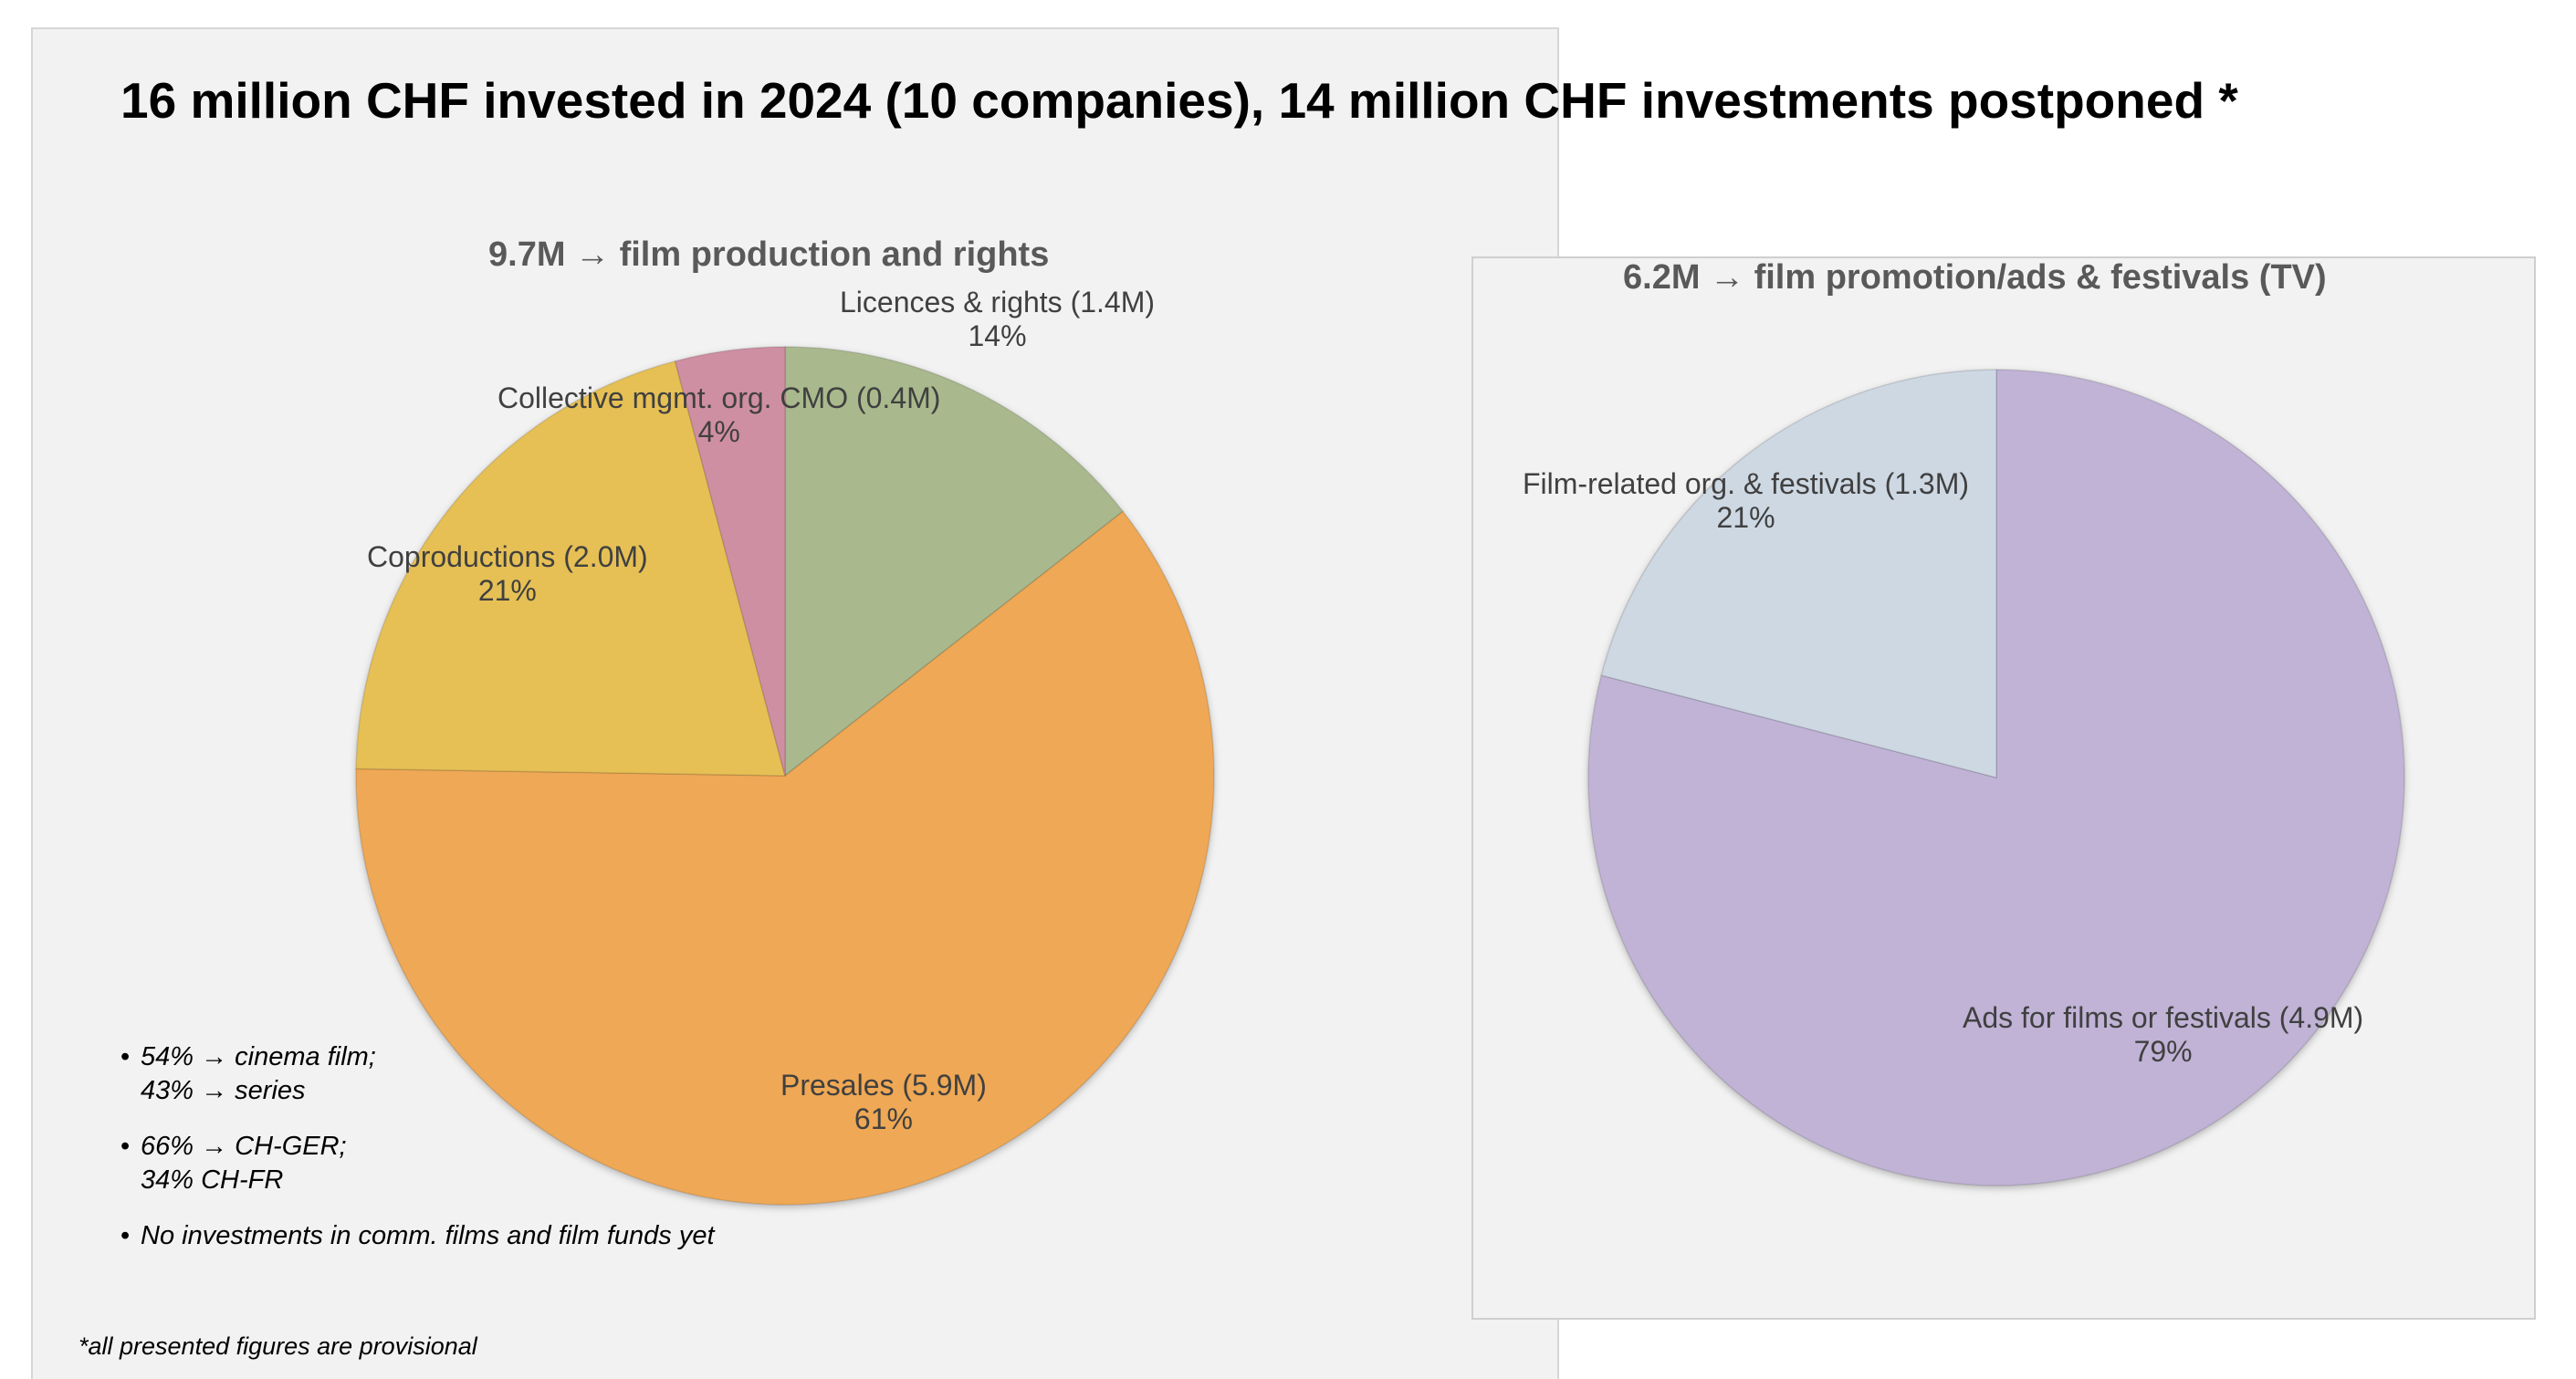 The image size is (2576, 1379). I want to click on slice-label-film-org: Film-related org. & festivals (1.3M) 21%, so click(1746, 500).